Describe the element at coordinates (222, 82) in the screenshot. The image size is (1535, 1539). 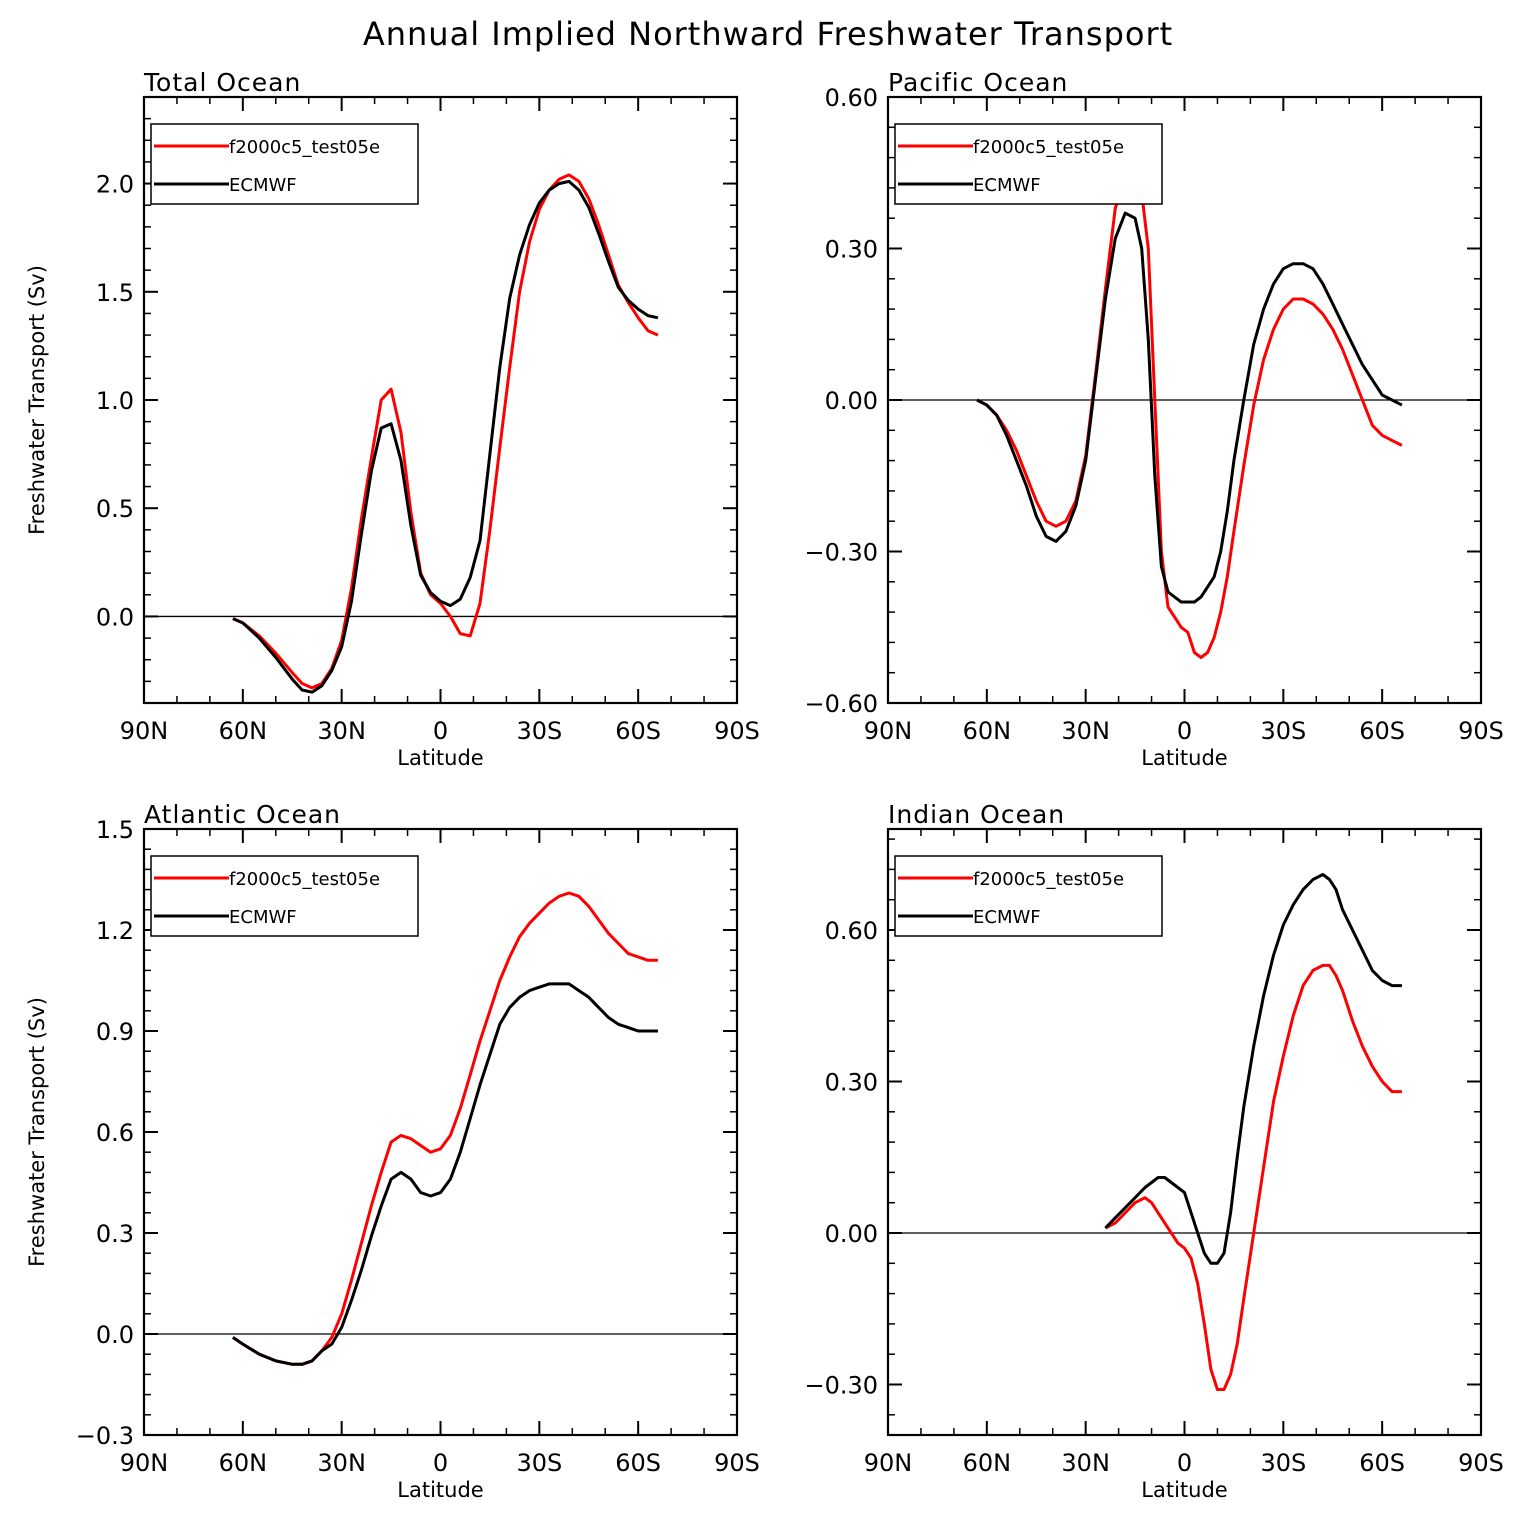
I see `panel-title: Total Ocean` at that location.